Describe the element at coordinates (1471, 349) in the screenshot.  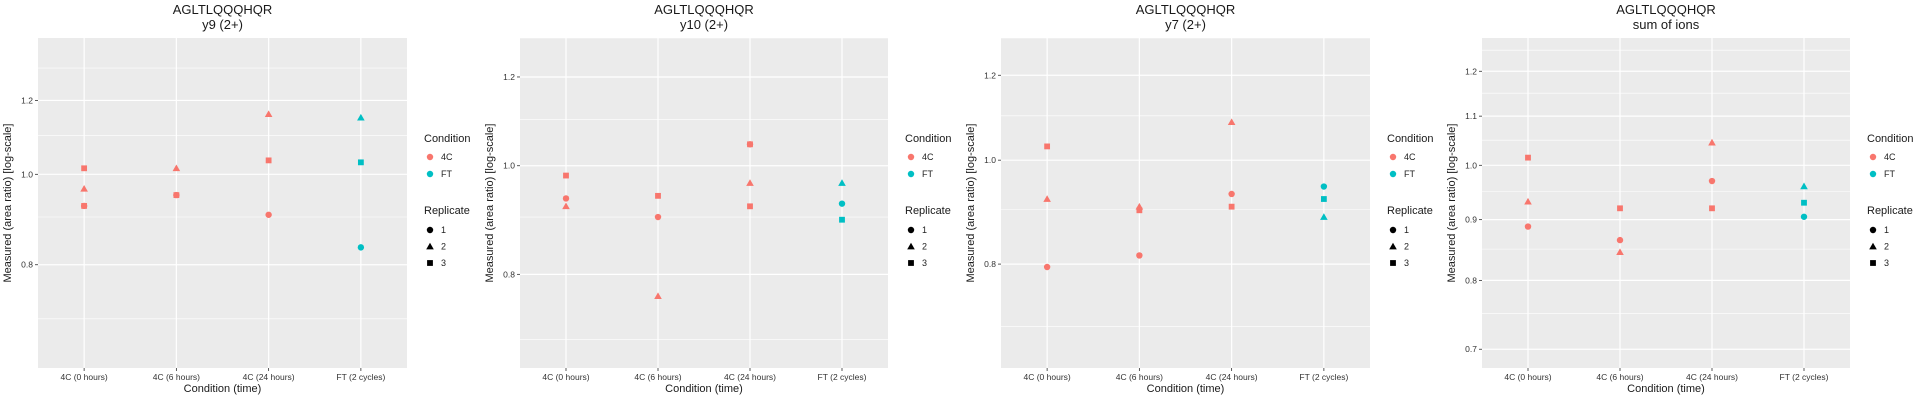
I see `y-tick-label: 0.7` at that location.